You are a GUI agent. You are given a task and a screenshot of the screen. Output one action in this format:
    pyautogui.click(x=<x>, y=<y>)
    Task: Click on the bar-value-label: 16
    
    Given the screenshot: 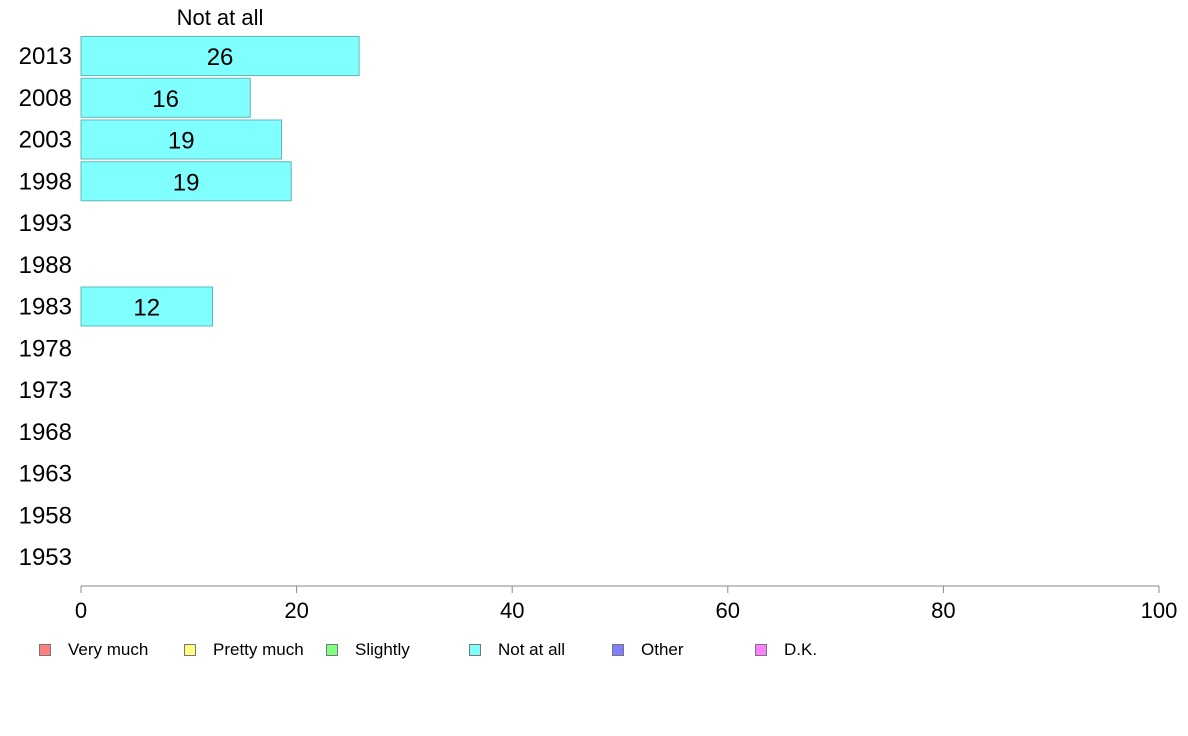 What is the action you would take?
    pyautogui.click(x=165, y=99)
    